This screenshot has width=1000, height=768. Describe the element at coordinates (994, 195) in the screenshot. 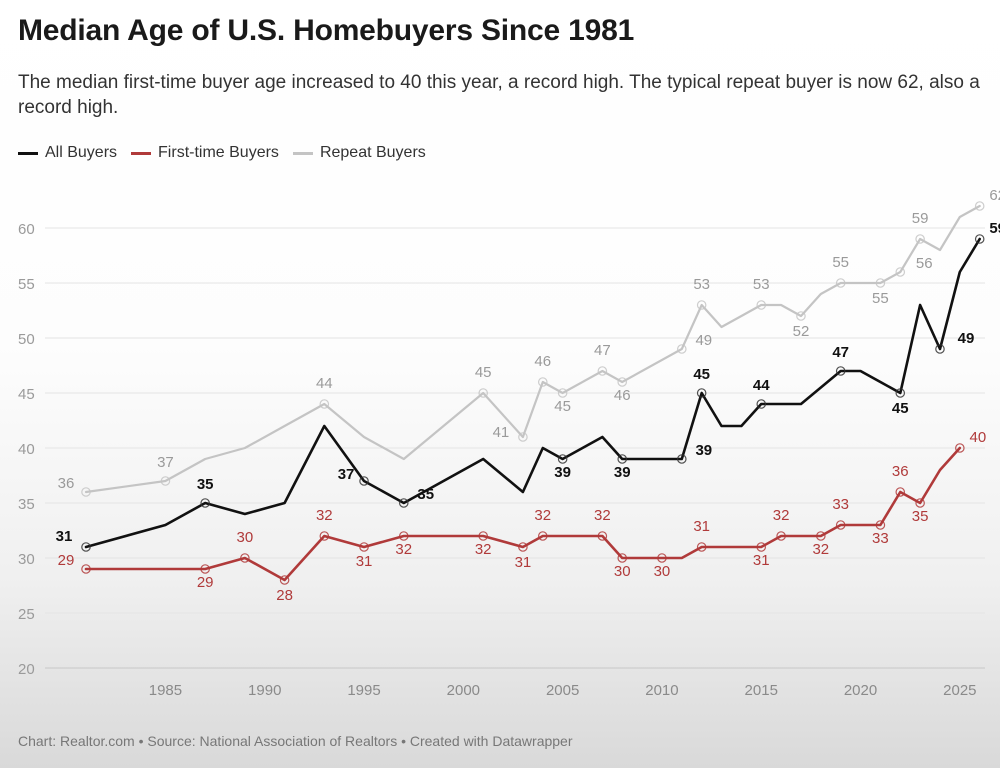

I see `data-label-repeat-buyers-2026: 62` at that location.